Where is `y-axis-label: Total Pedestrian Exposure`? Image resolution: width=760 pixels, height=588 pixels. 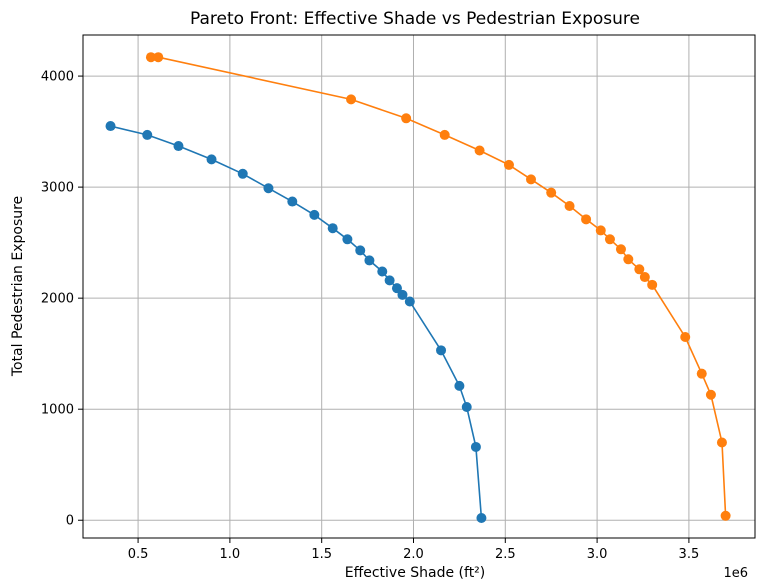
y-axis-label: Total Pedestrian Exposure is located at coordinates (18, 286).